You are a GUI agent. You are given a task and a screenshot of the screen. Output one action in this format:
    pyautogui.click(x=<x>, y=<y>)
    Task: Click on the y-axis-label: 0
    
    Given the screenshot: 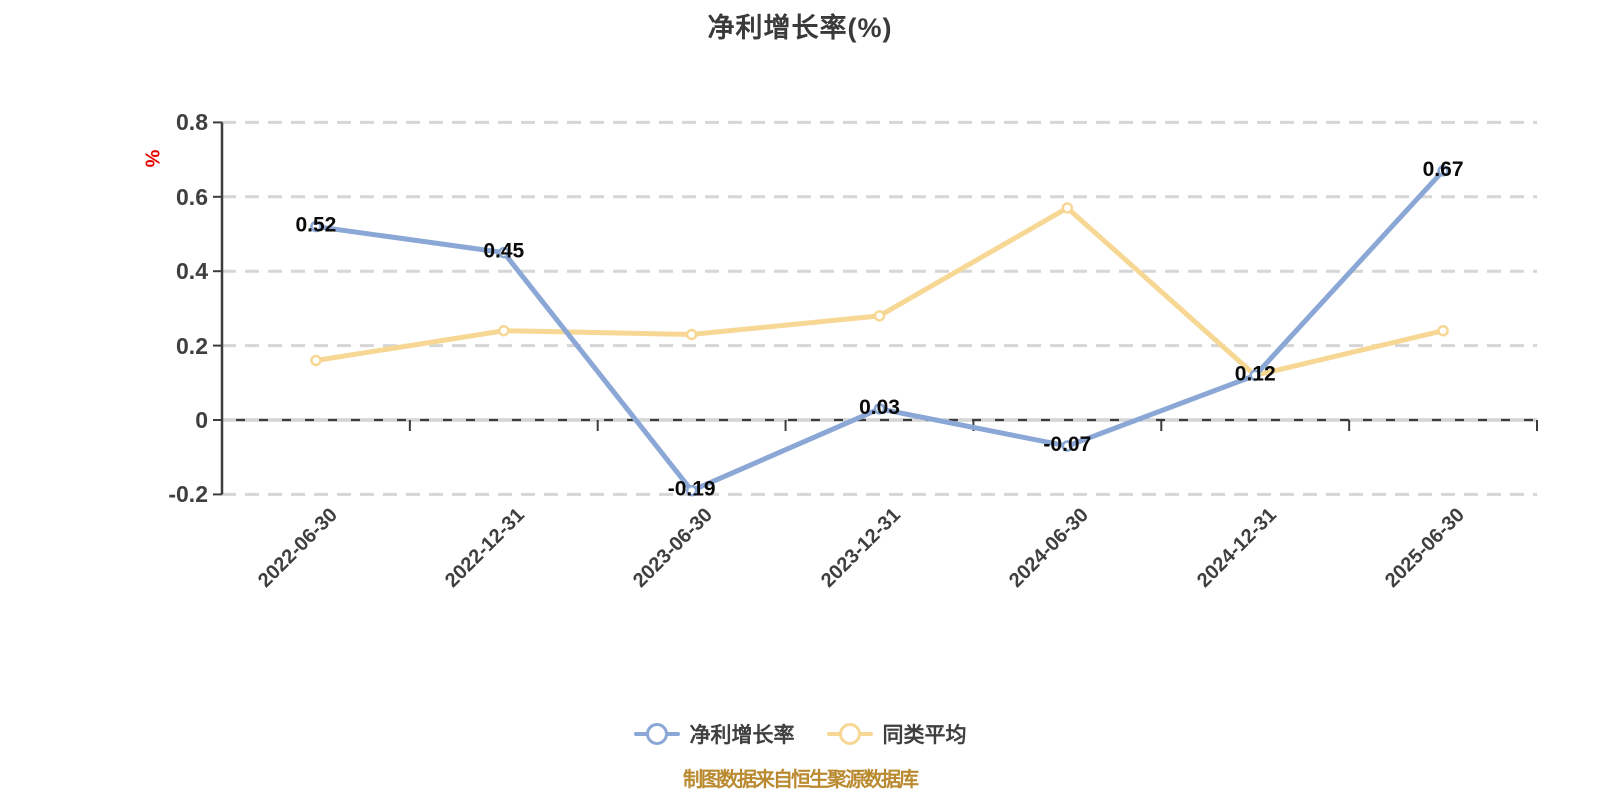 What is the action you would take?
    pyautogui.click(x=201, y=420)
    